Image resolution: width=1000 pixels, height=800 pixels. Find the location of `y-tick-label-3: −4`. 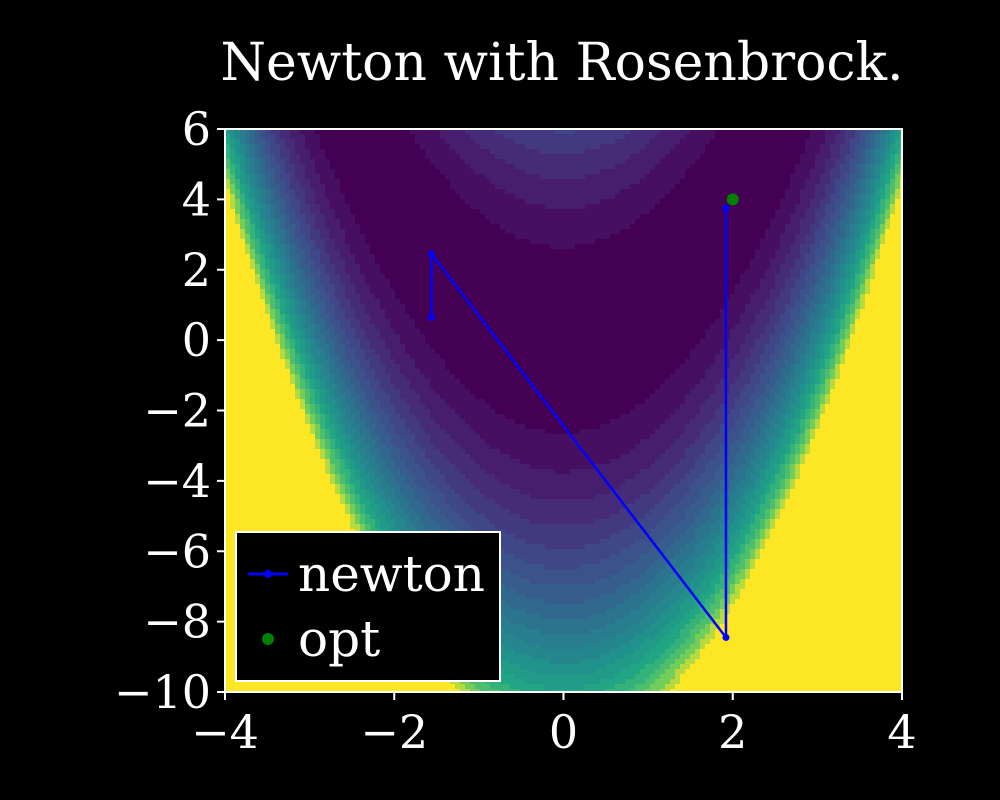

y-tick-label-3: −4 is located at coordinates (177, 481).